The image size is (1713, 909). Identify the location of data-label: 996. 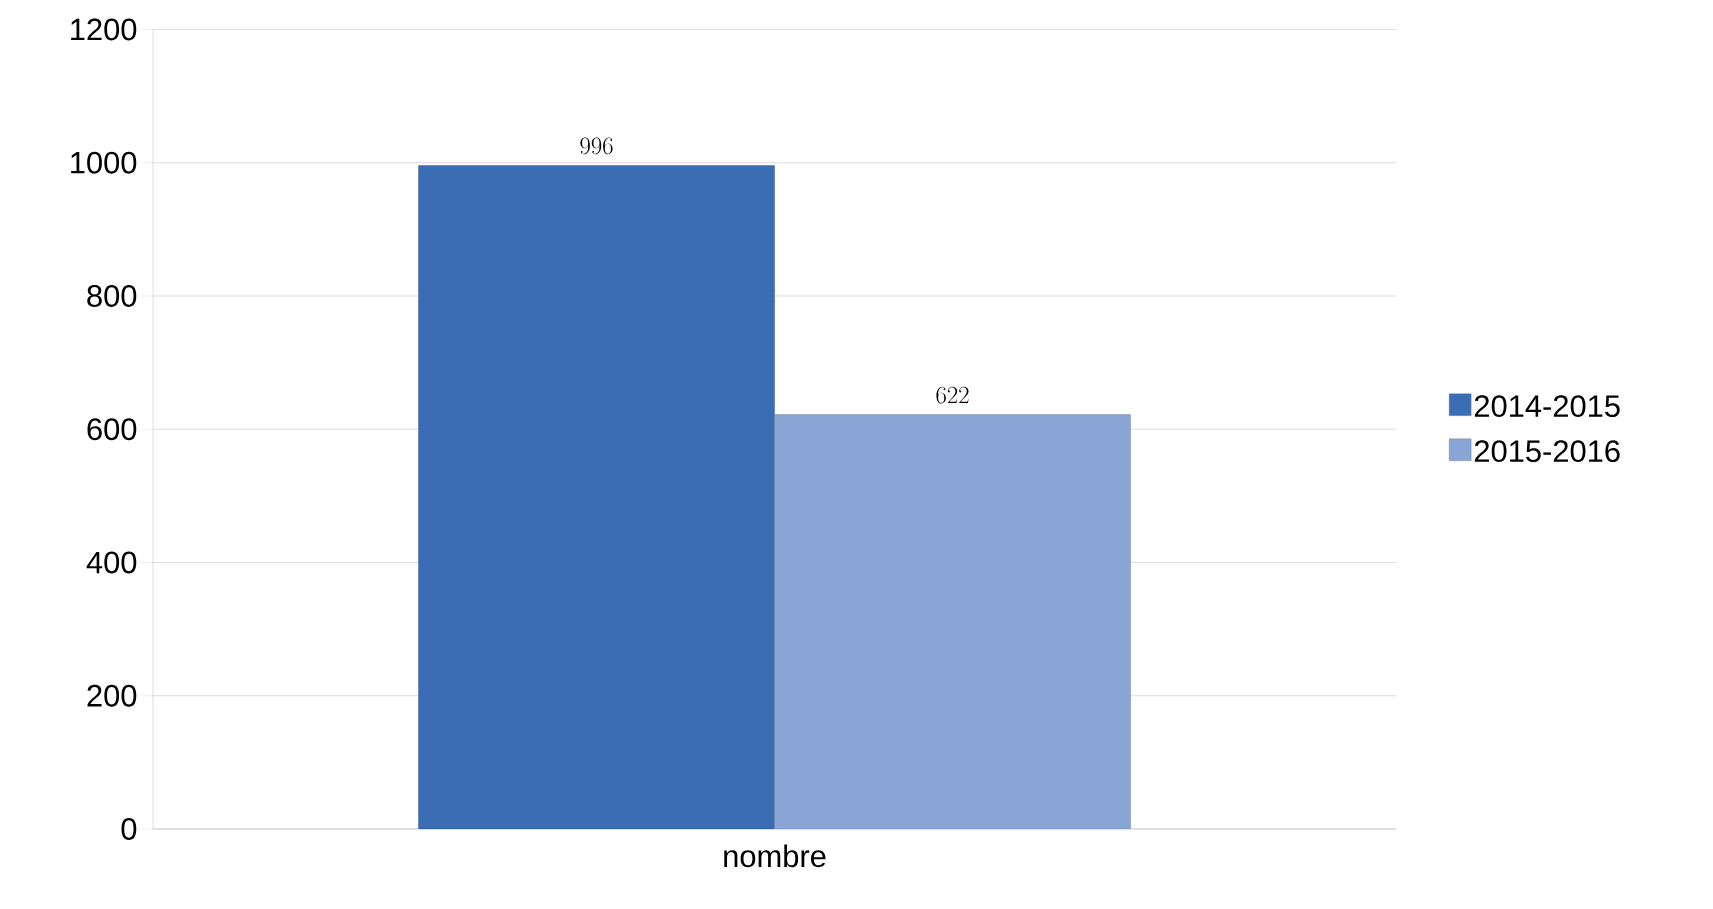
(596, 146).